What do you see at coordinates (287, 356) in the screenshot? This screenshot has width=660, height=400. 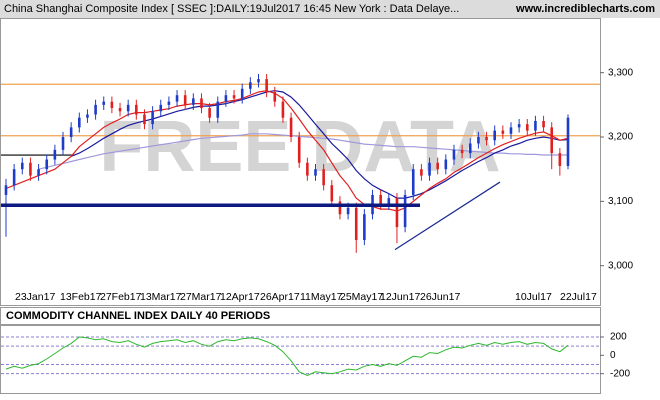 I see `cci-line` at bounding box center [287, 356].